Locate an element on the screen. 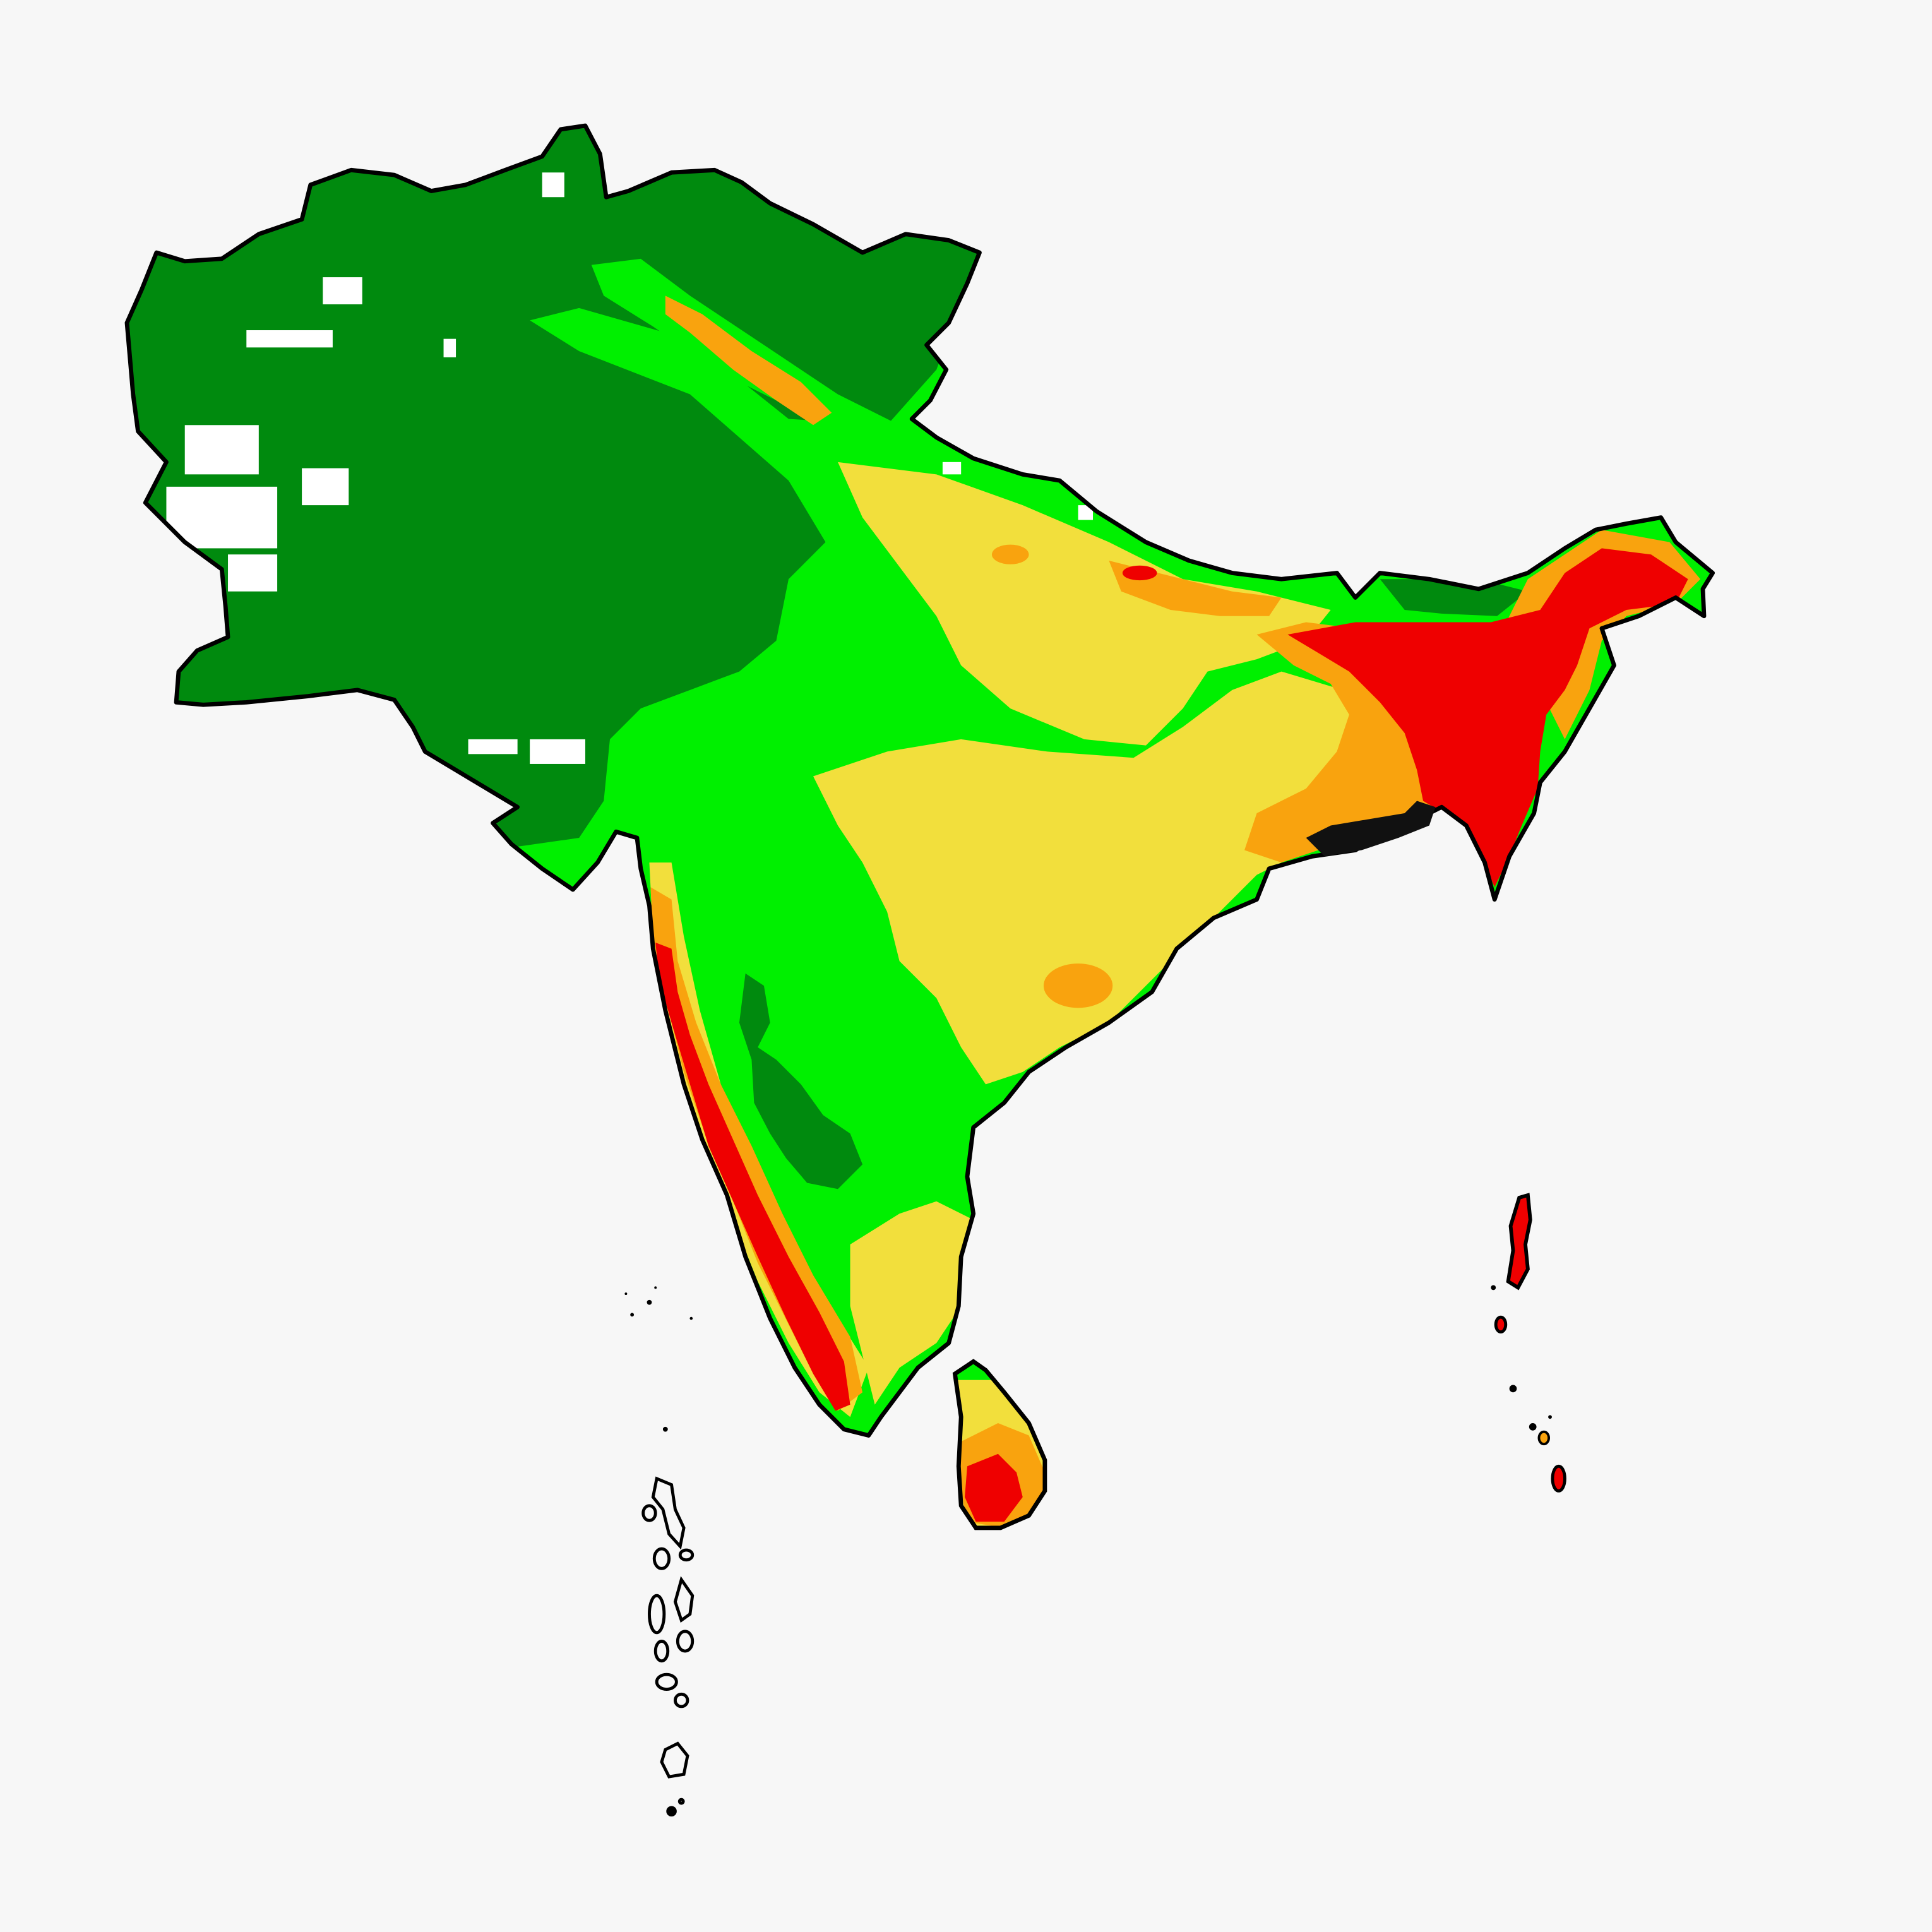 The height and width of the screenshot is (1932, 1932). sri-lanka is located at coordinates (999, 1444).